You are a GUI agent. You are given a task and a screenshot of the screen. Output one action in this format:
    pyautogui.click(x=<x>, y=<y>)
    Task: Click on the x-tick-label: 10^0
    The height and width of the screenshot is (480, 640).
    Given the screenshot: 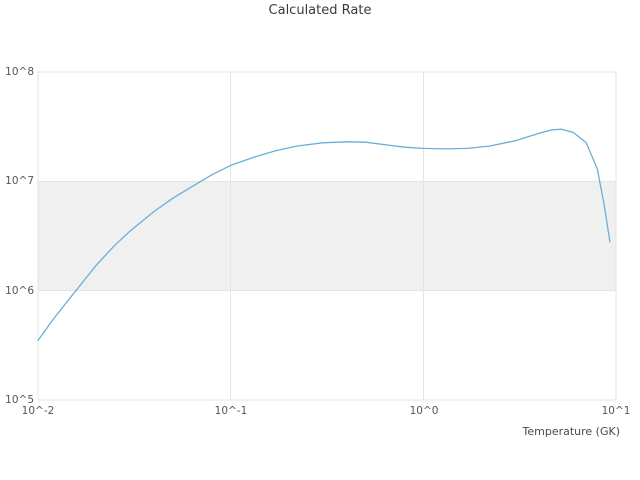 What is the action you would take?
    pyautogui.click(x=424, y=411)
    